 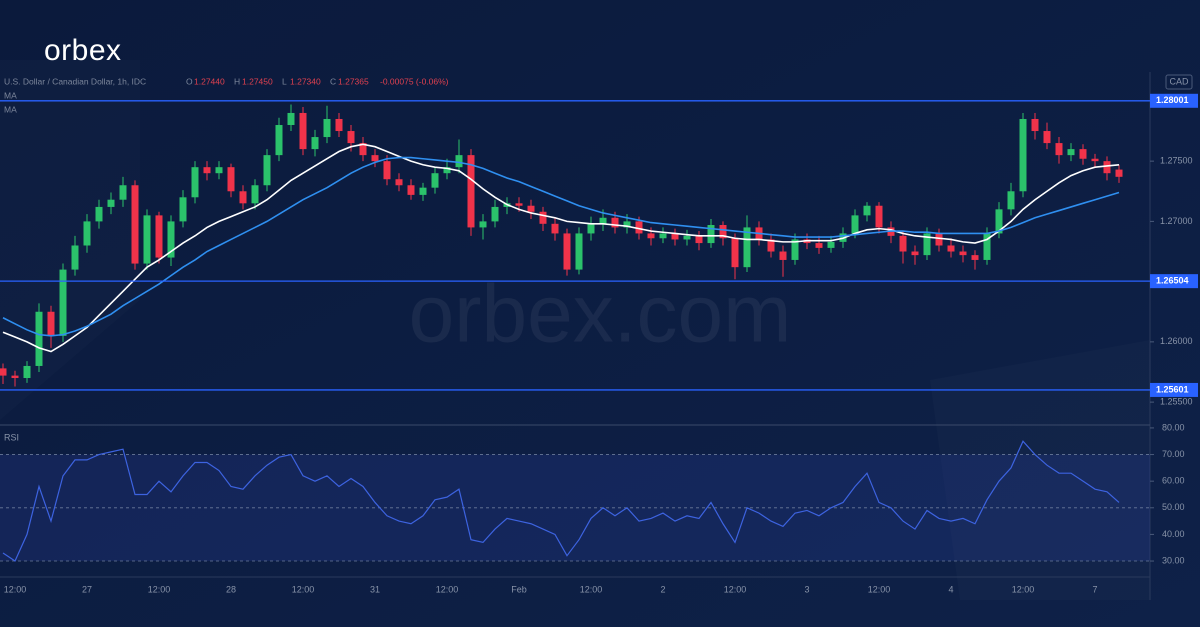 I want to click on currency: CAD, so click(x=1179, y=81).